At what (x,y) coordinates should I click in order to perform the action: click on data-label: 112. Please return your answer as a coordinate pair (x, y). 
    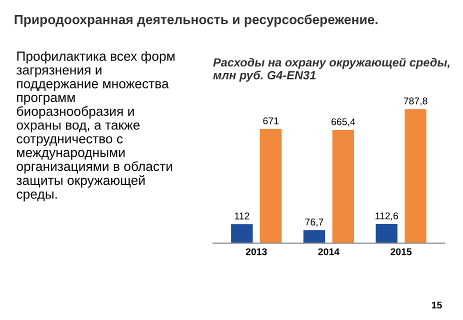
    Looking at the image, I should click on (242, 216).